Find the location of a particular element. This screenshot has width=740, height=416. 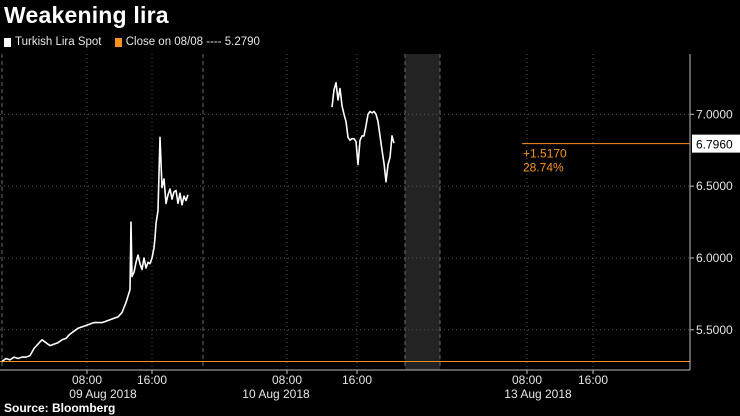

legend-swatch-spot is located at coordinates (7, 42).